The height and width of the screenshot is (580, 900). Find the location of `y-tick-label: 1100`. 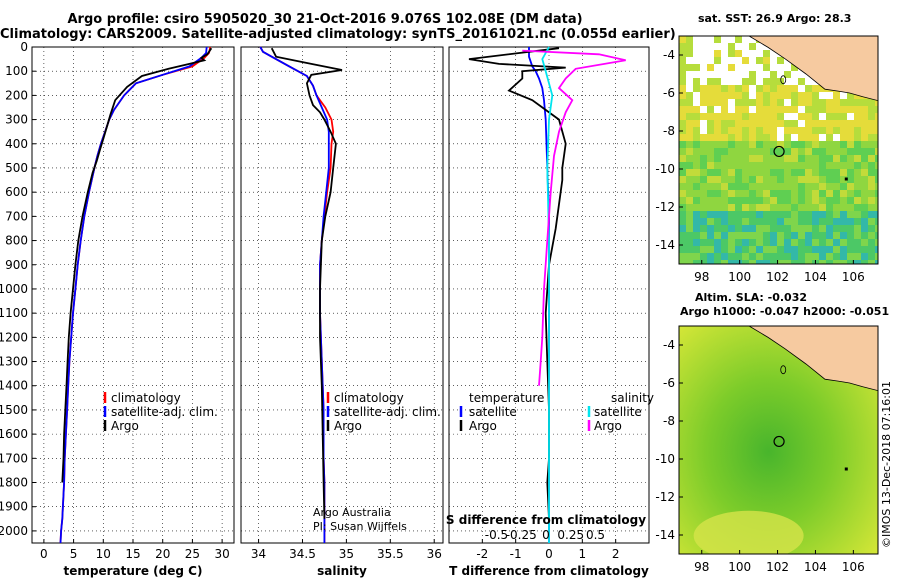

y-tick-label: 1100 is located at coordinates (14, 313).